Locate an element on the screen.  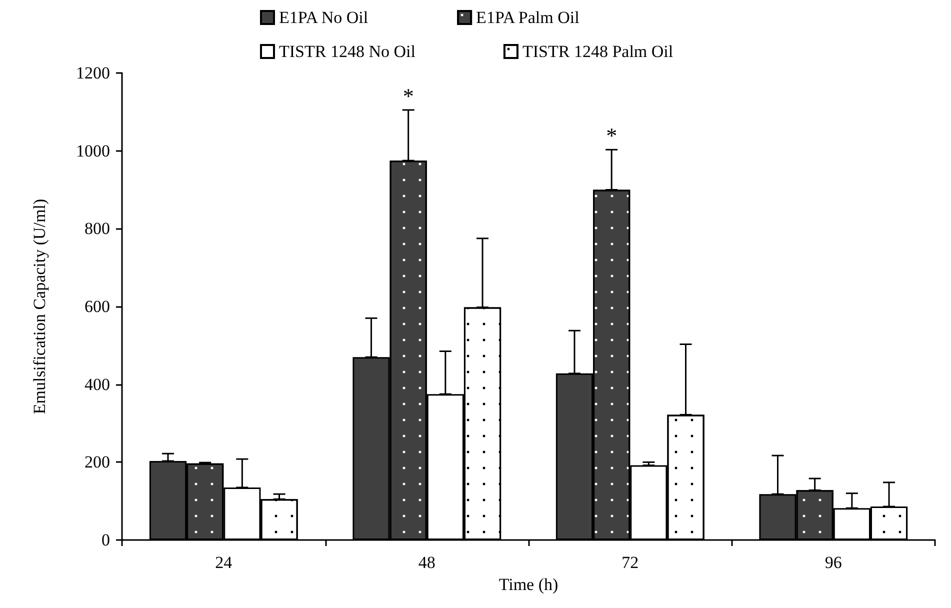
y-tick-label: 200 is located at coordinates (97, 462).